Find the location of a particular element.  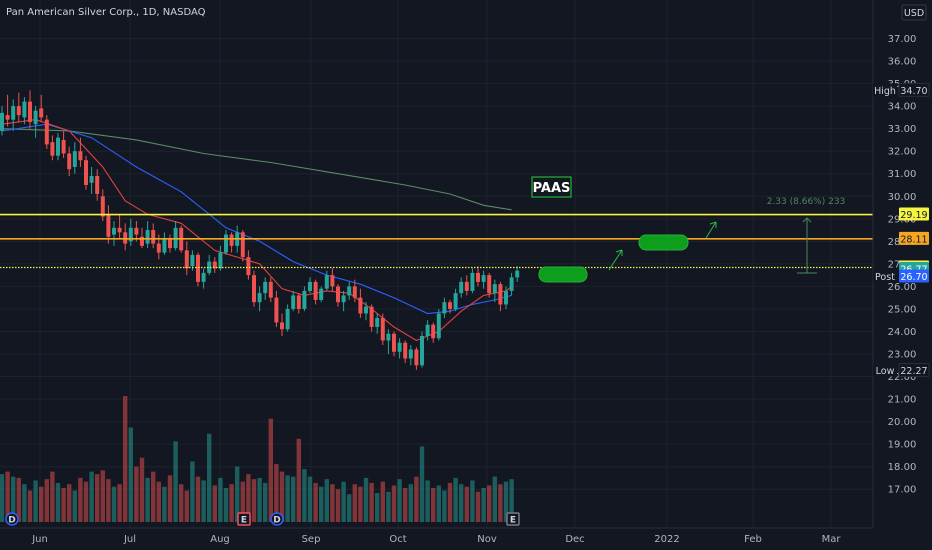

time-axis: Jun Jul Aug Sep Oct Nov Dec 2022 Feb Mar is located at coordinates (436, 539).